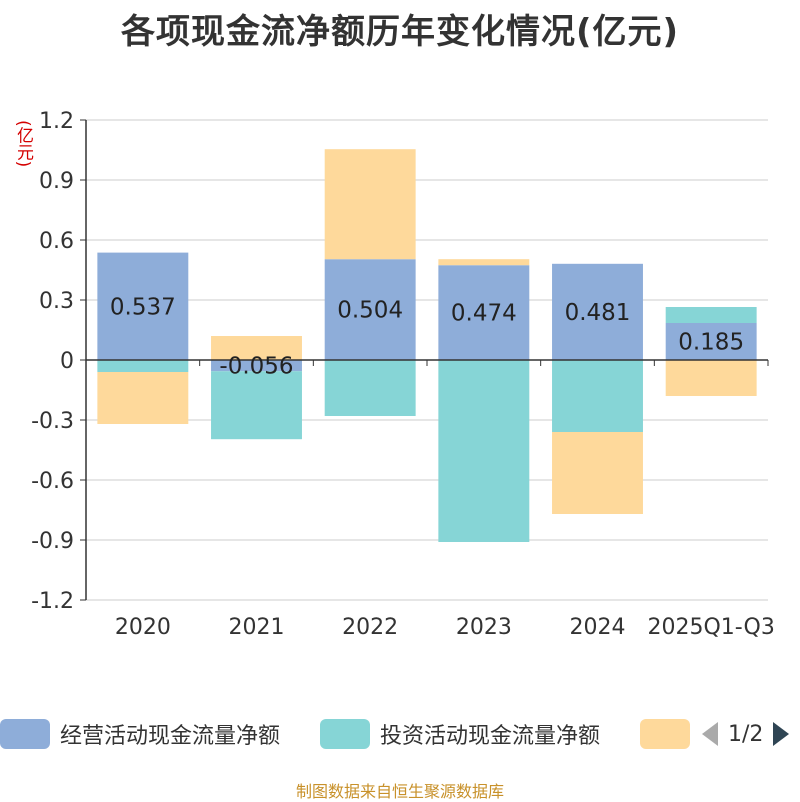 The image size is (800, 802). I want to click on y-tick-label: 0.9, so click(56, 181).